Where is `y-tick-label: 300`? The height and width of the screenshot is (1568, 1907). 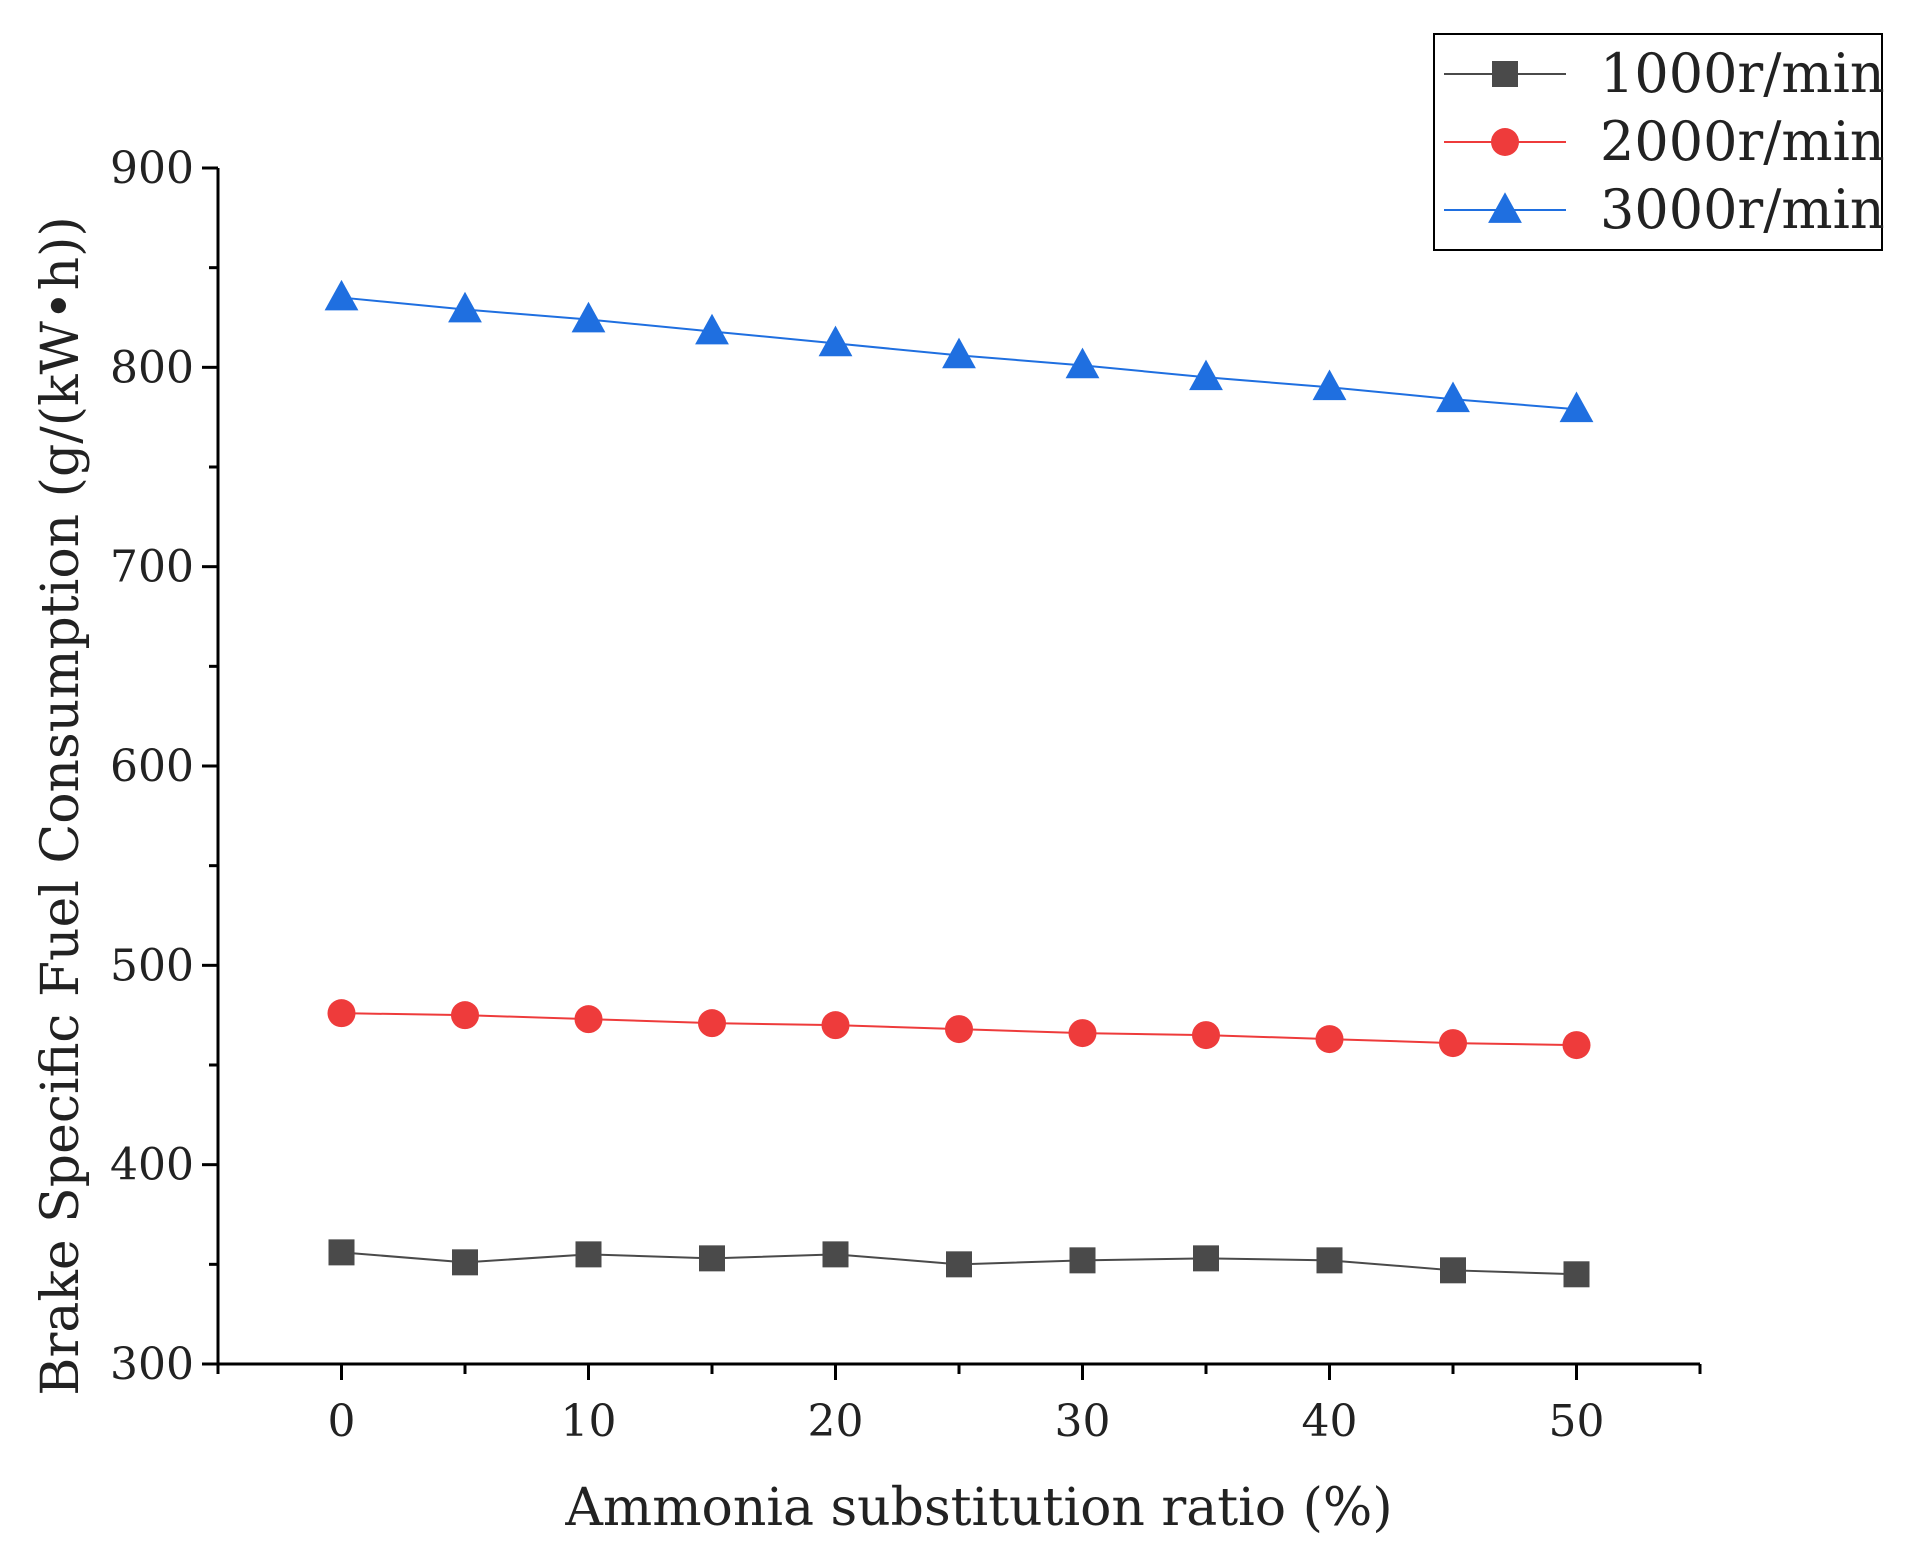
y-tick-label: 300 is located at coordinates (152, 1364).